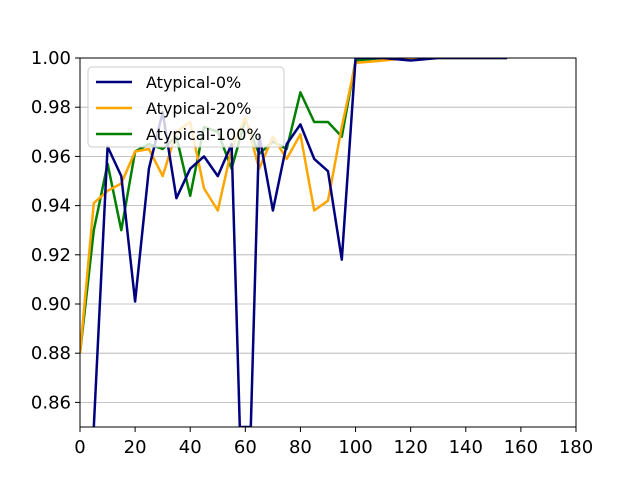 The image size is (640, 480). Describe the element at coordinates (245, 447) in the screenshot. I see `x-tick-label: 60` at that location.